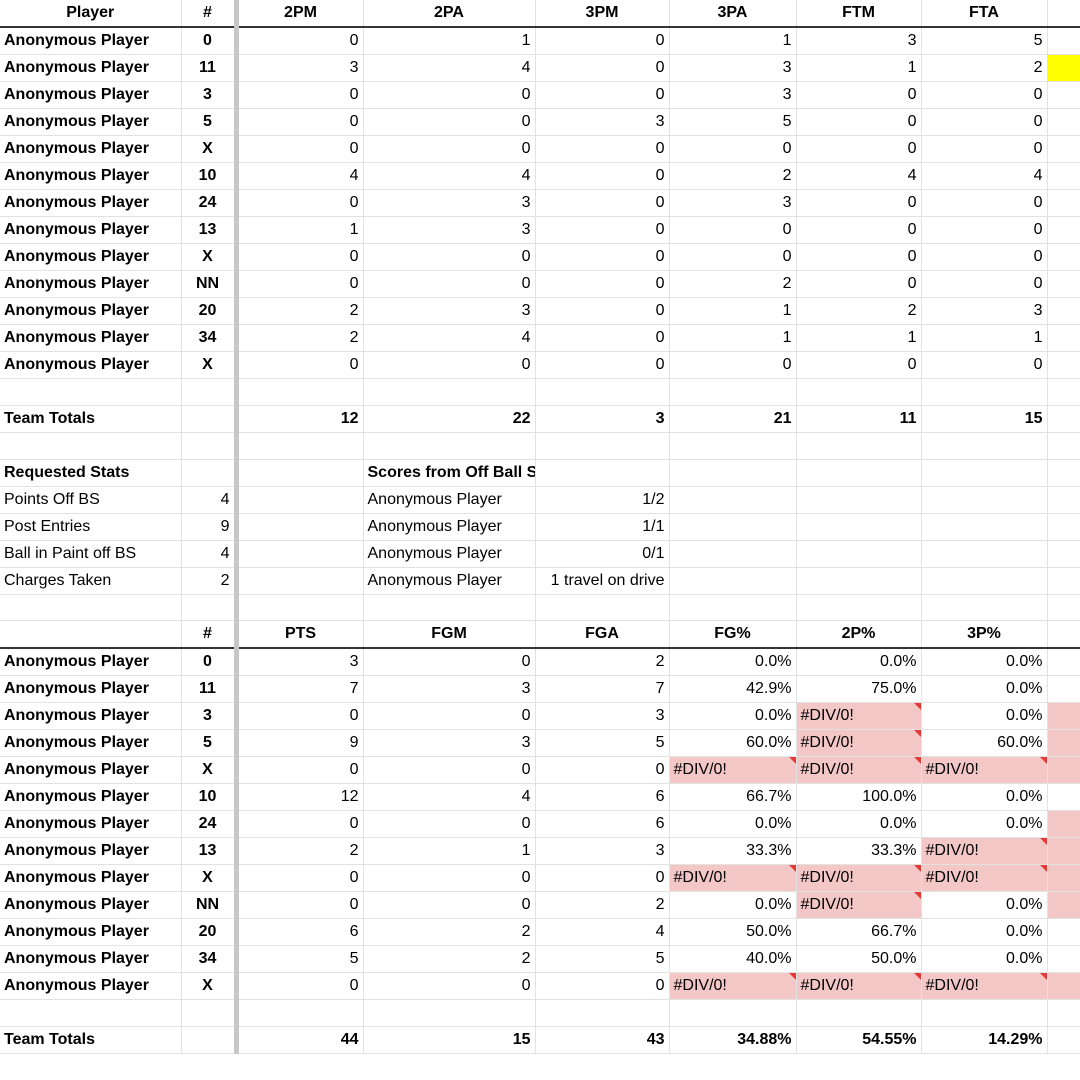  What do you see at coordinates (300, 689) in the screenshot?
I see `stat-cell: 7` at bounding box center [300, 689].